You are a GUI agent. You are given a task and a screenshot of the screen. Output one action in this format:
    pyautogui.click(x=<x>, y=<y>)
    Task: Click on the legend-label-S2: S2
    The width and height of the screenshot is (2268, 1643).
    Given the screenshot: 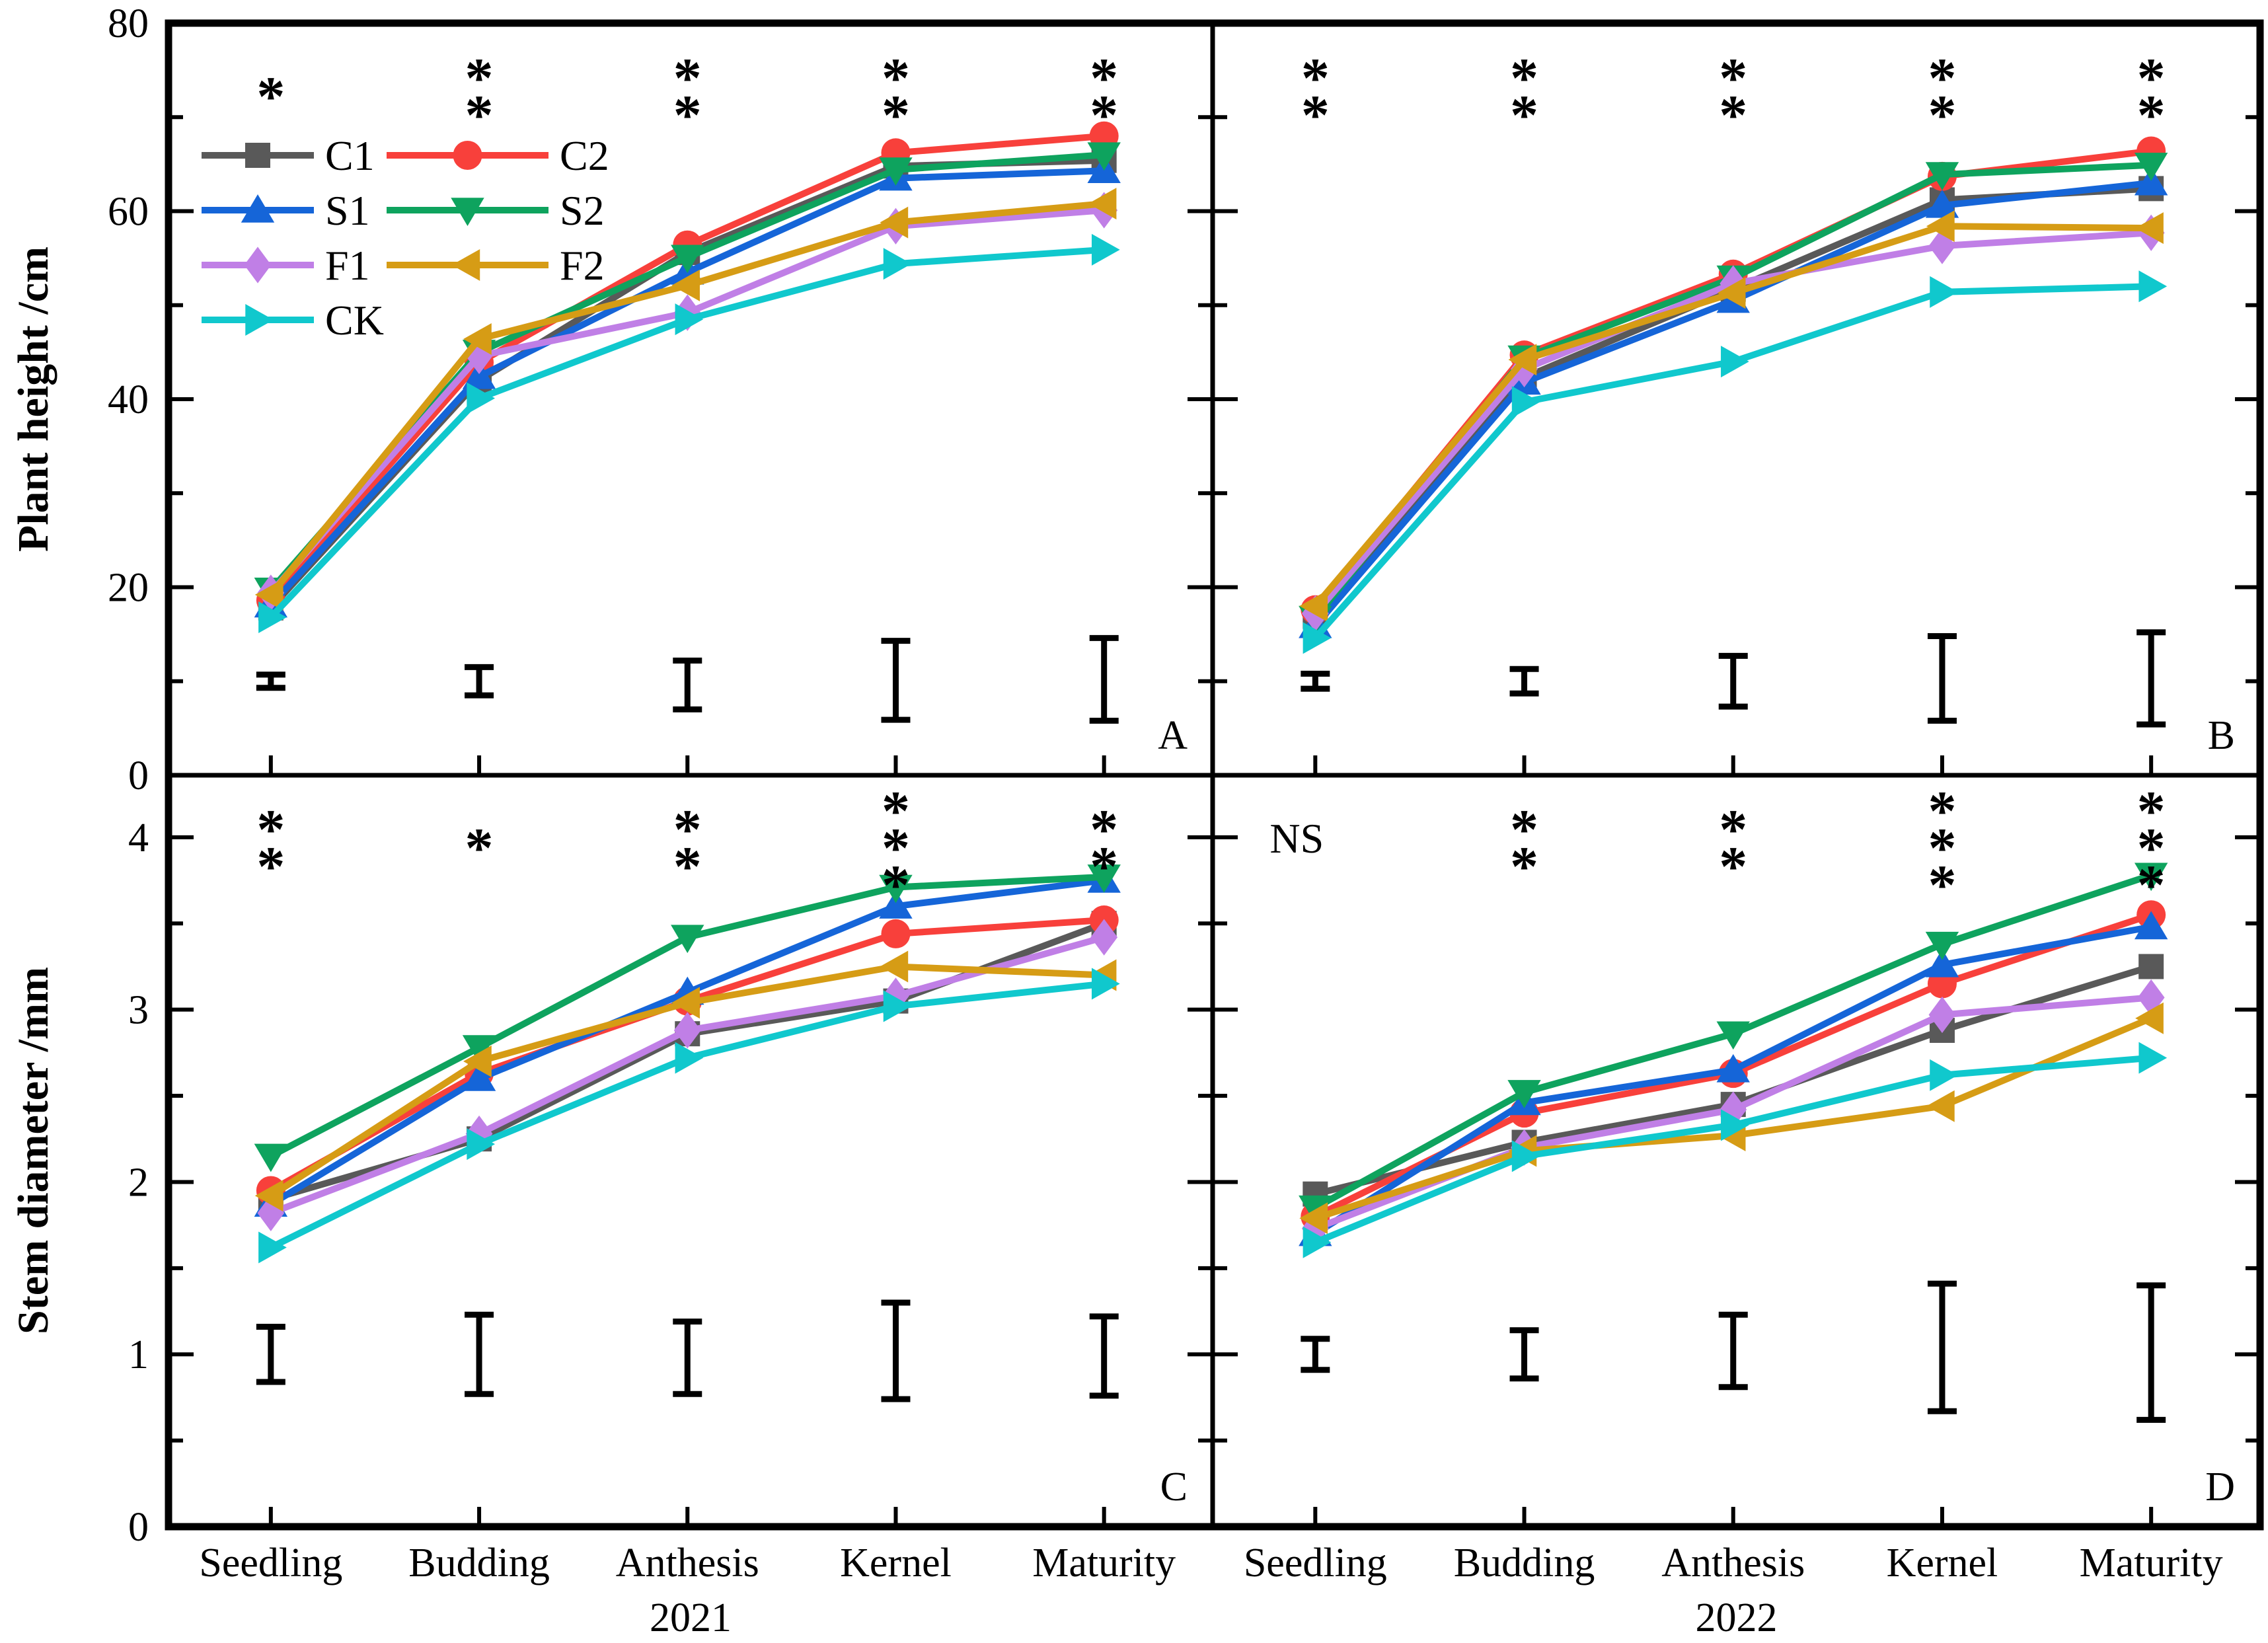 What is the action you would take?
    pyautogui.click(x=582, y=210)
    